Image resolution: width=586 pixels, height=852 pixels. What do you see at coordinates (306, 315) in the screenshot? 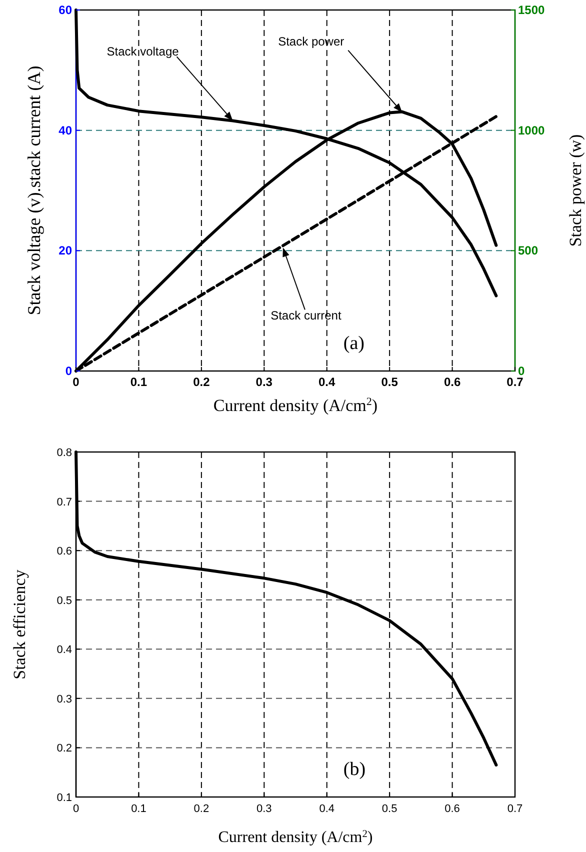
I see `annotation: Stack current` at bounding box center [306, 315].